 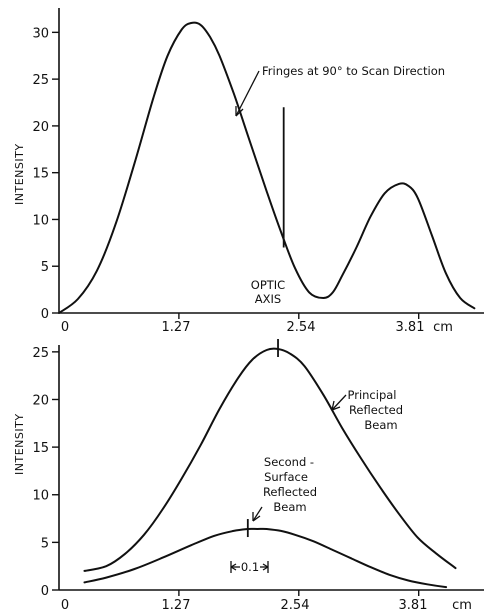 What do you see at coordinates (290, 492) in the screenshot?
I see `second-label-line3: Reflected` at bounding box center [290, 492].